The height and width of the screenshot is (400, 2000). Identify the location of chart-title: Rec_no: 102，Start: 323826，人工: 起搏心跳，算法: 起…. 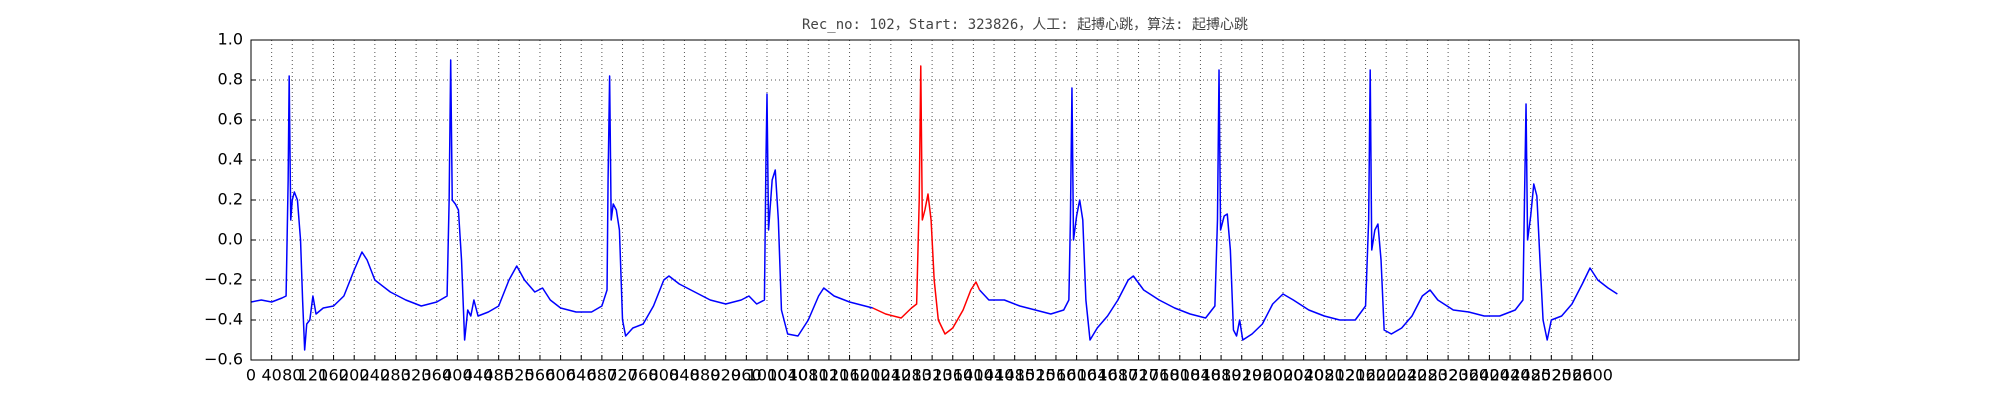
(1025, 24).